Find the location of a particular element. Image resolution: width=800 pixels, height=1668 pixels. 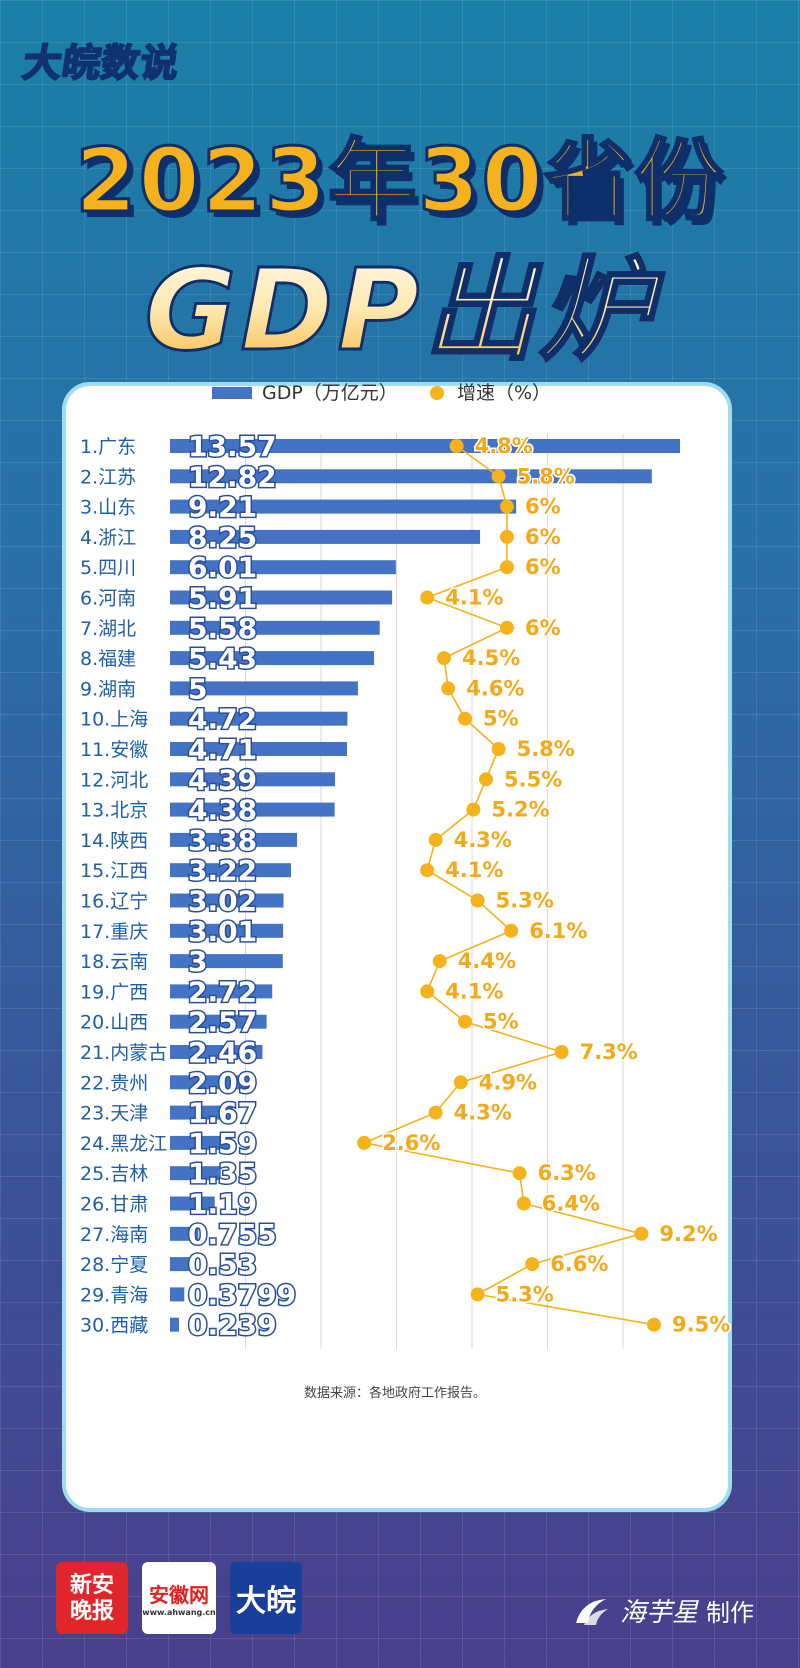

category-label: 9.湖南 is located at coordinates (108, 689).